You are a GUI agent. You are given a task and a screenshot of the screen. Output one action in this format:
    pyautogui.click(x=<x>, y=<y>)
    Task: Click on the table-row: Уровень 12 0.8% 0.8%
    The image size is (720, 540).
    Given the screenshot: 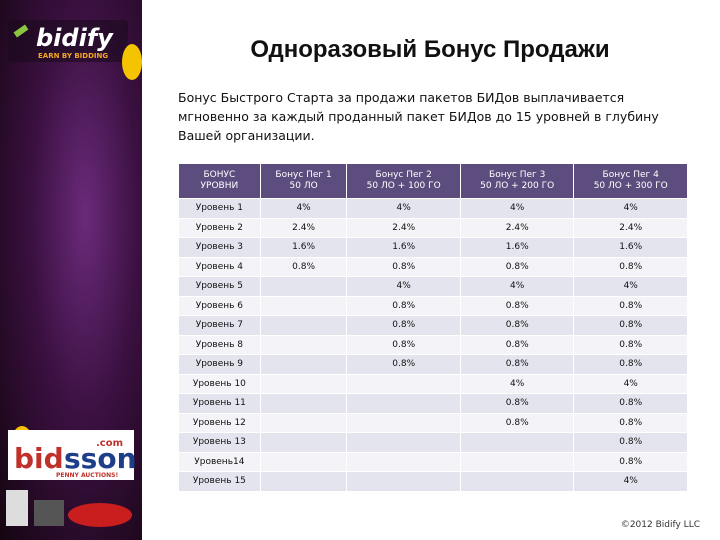 What is the action you would take?
    pyautogui.click(x=433, y=422)
    